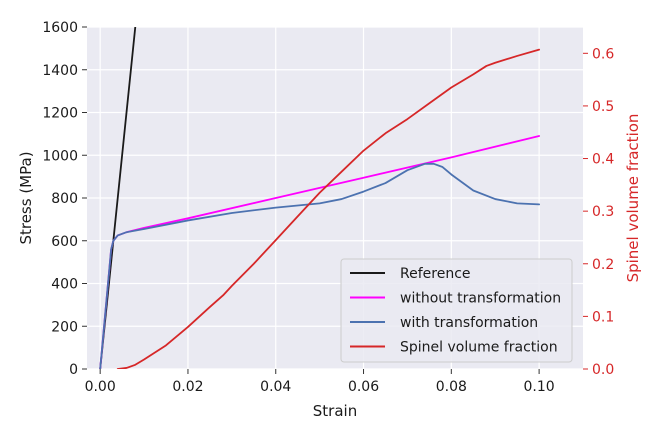  I want to click on y-tick-label: 800, so click(64, 199).